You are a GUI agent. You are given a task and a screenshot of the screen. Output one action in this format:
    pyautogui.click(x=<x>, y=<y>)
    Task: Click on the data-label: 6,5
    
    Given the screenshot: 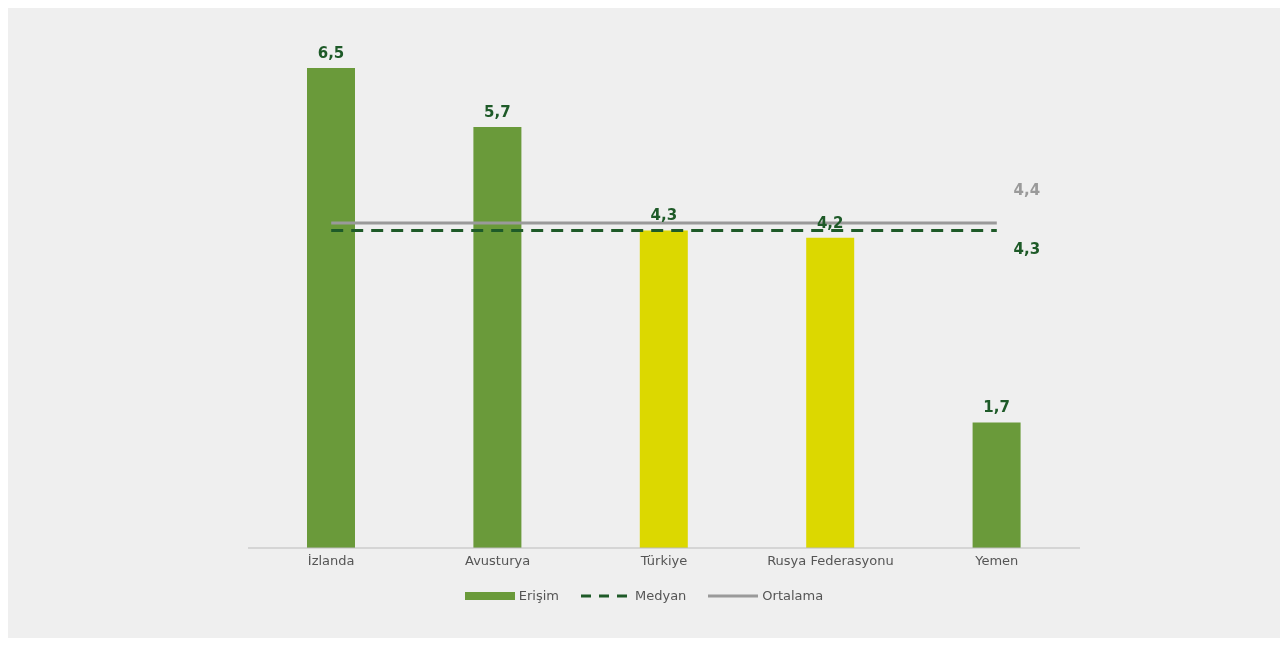 What is the action you would take?
    pyautogui.click(x=331, y=53)
    